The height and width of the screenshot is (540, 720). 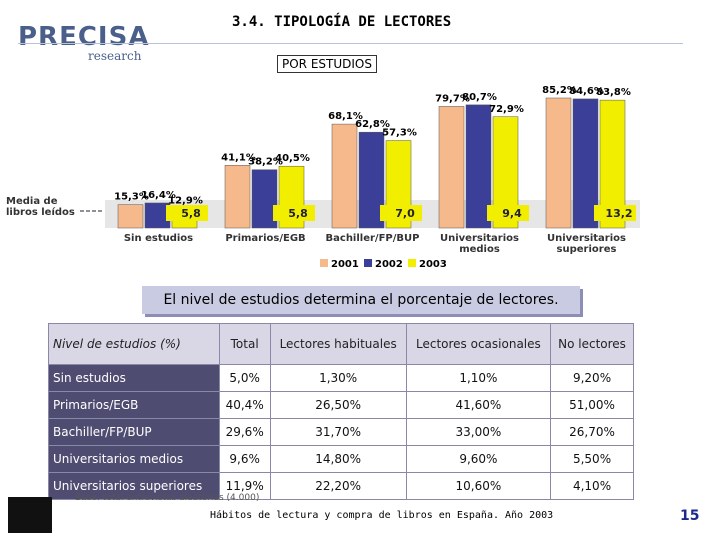 What do you see at coordinates (134, 344) in the screenshot?
I see `table-cell: Nivel de estudios (%)` at bounding box center [134, 344].